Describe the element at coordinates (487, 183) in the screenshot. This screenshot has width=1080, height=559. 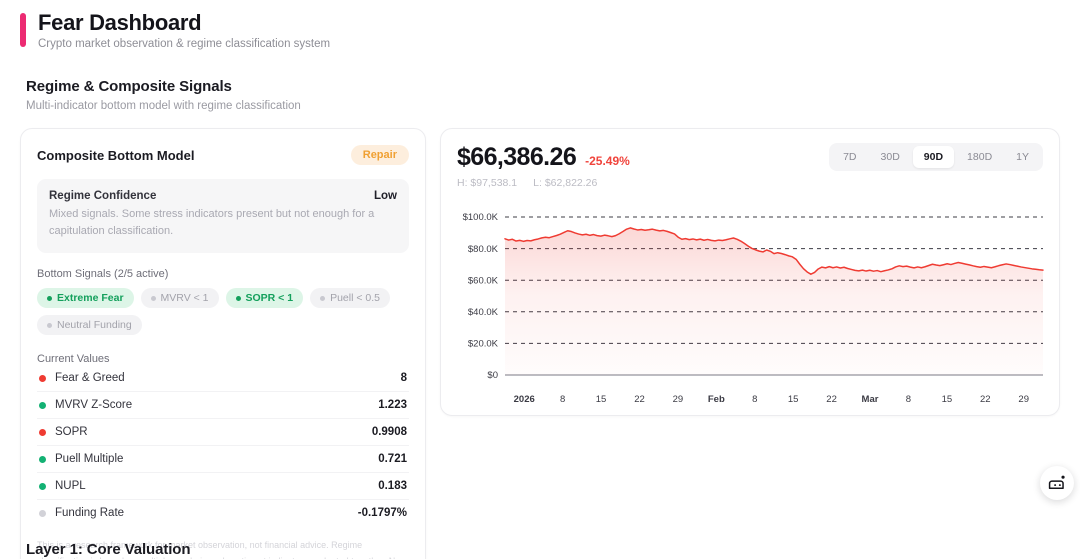
I see `price-high: H: $97,538.1` at that location.